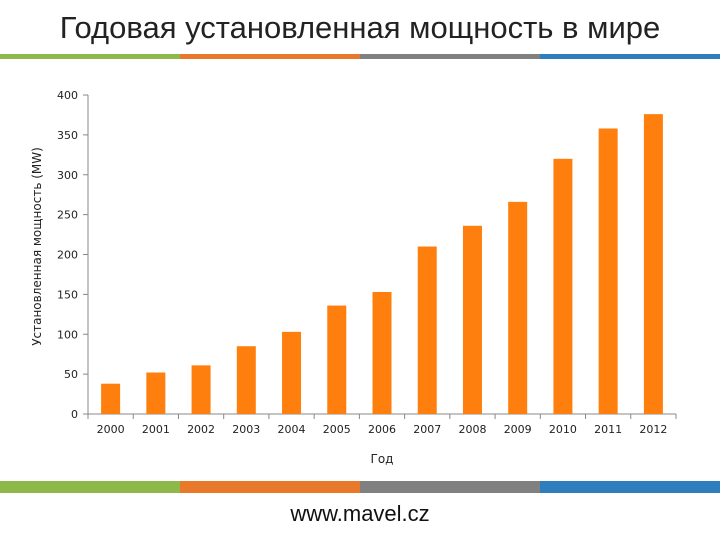 The image size is (720, 540). I want to click on bar-2007, so click(427, 330).